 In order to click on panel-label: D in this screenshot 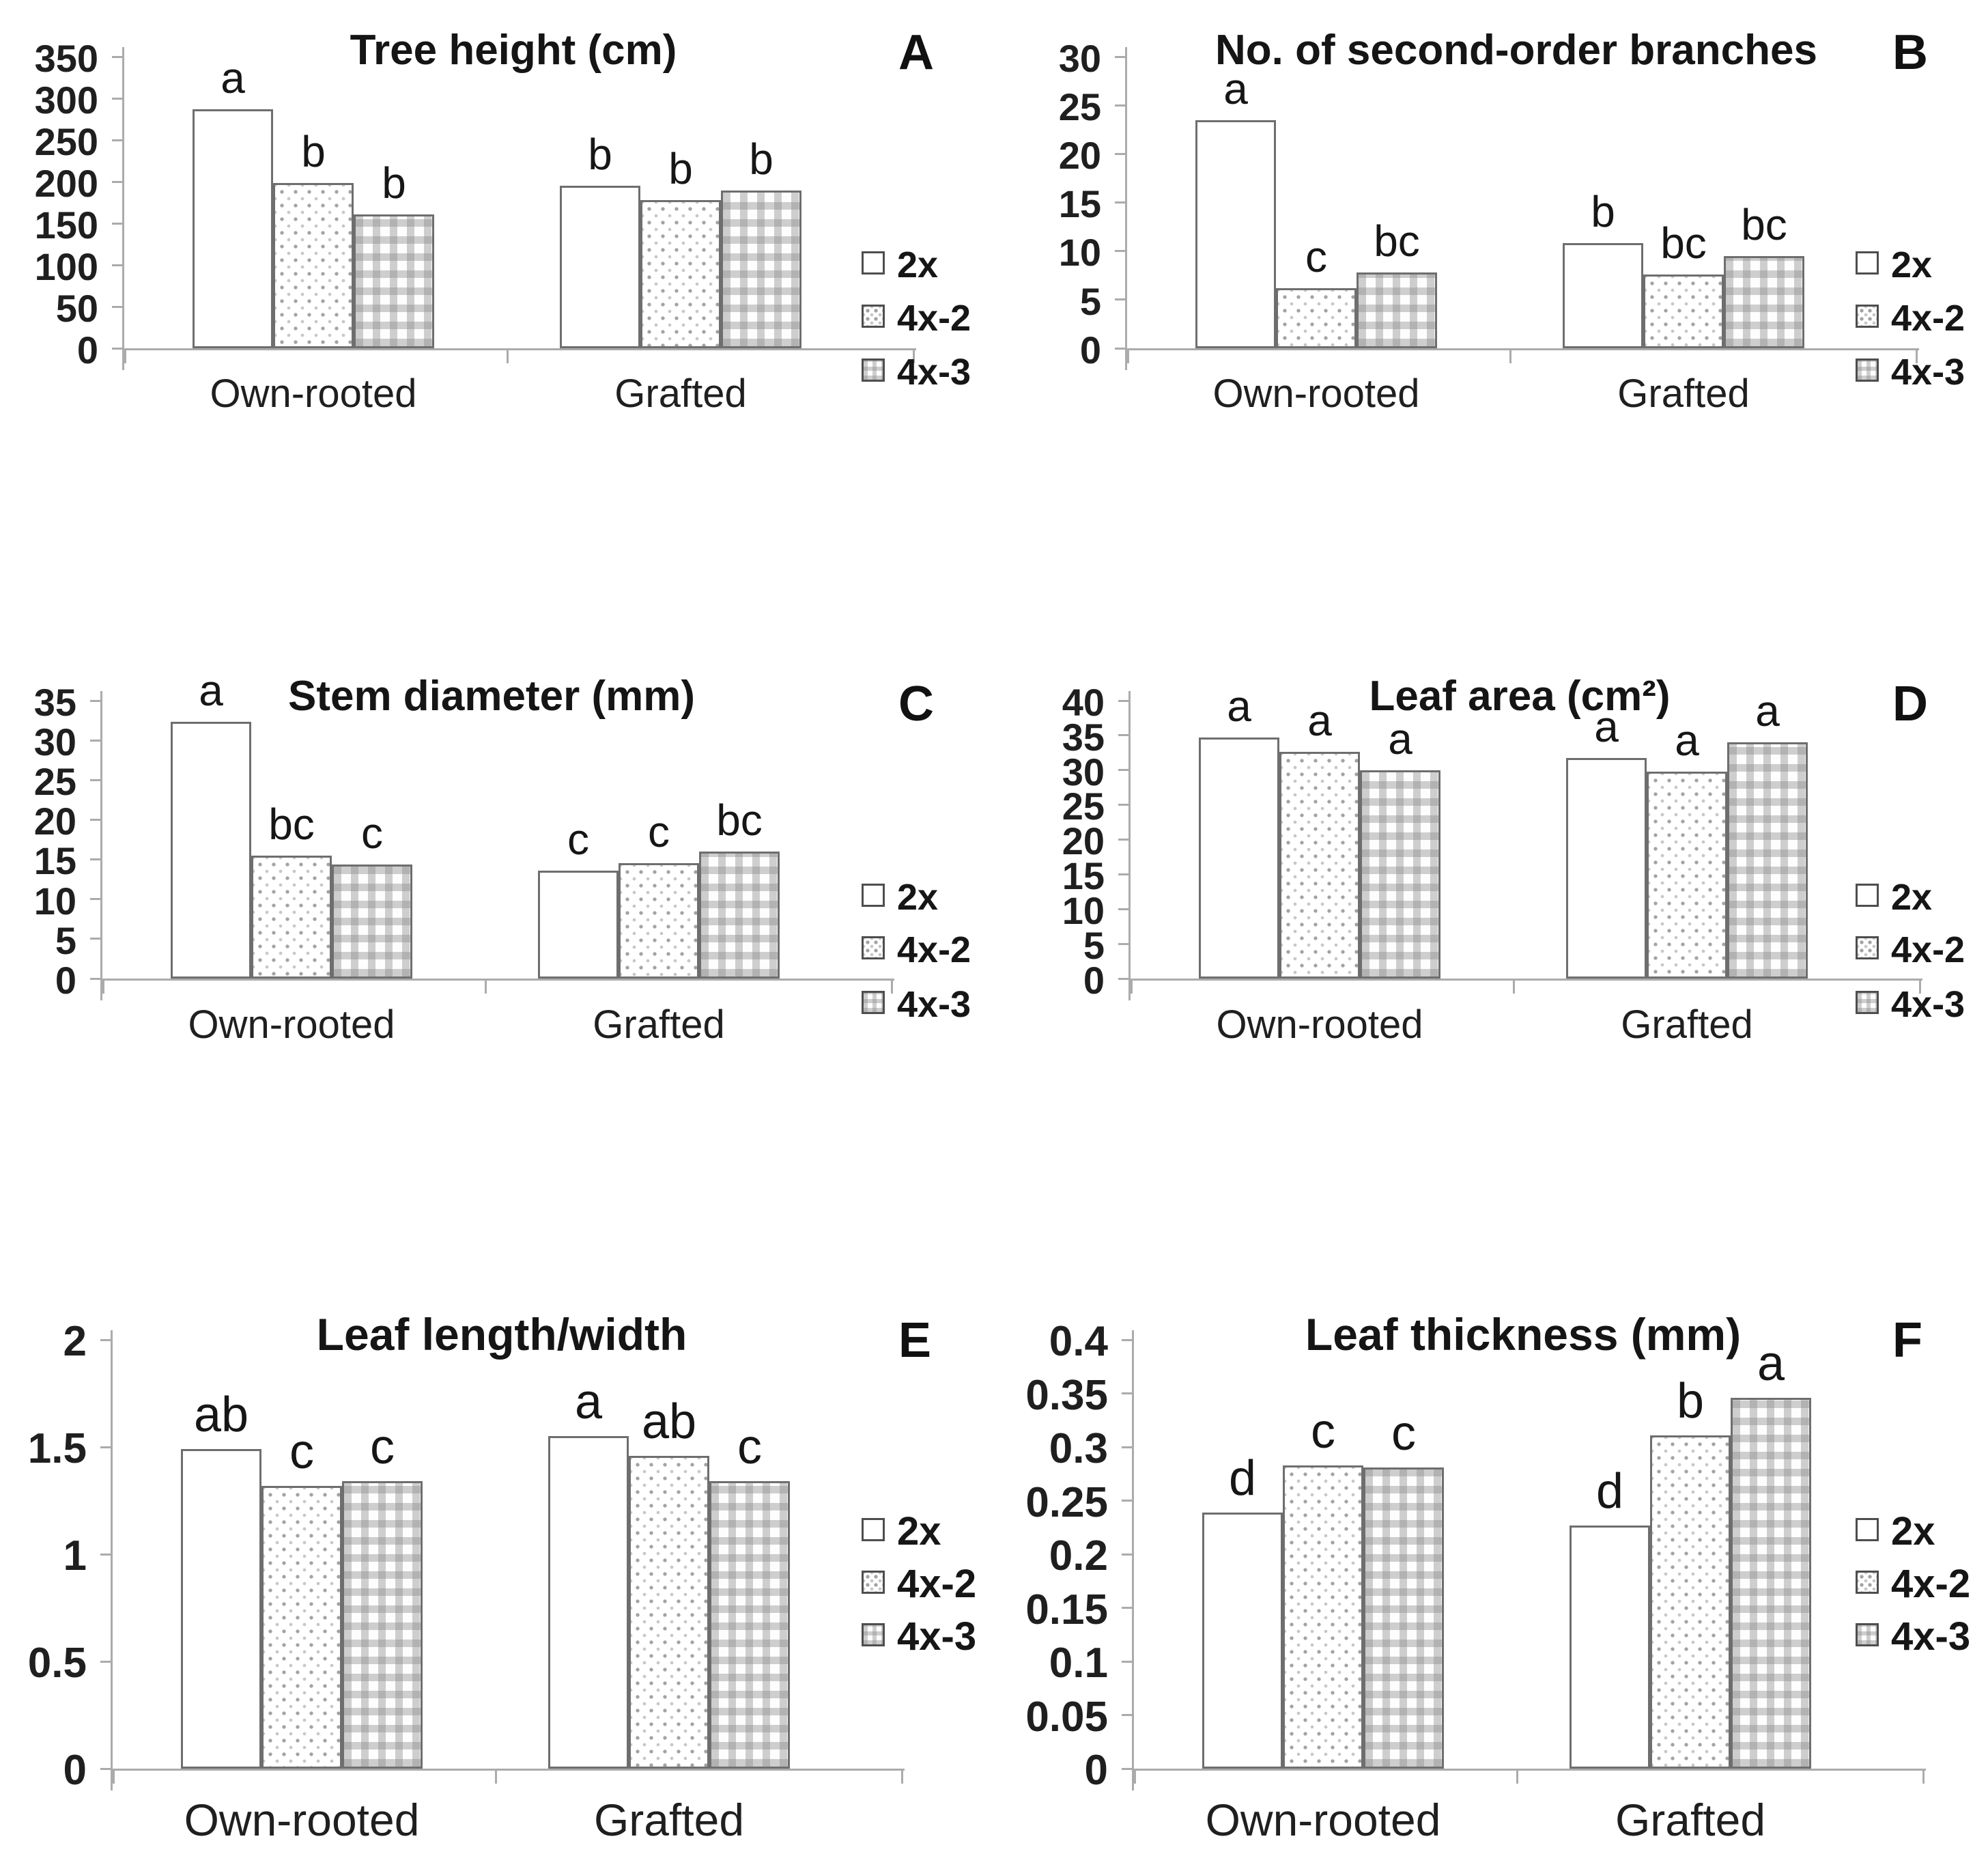, I will do `click(1910, 704)`.